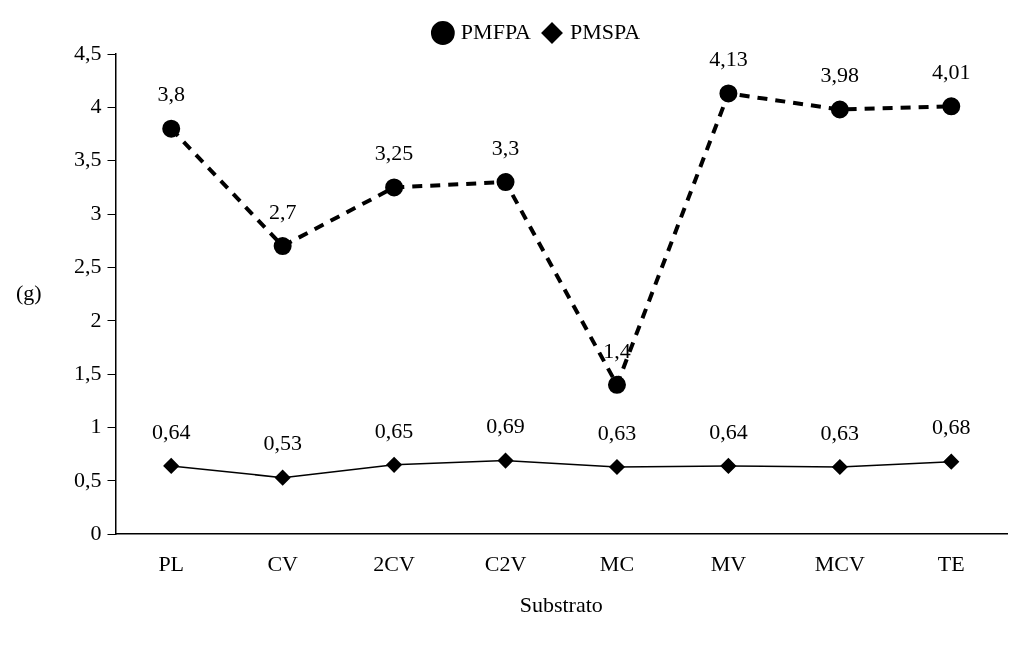 The image size is (1029, 645). Describe the element at coordinates (394, 564) in the screenshot. I see `x-tick-label: 2CV` at that location.